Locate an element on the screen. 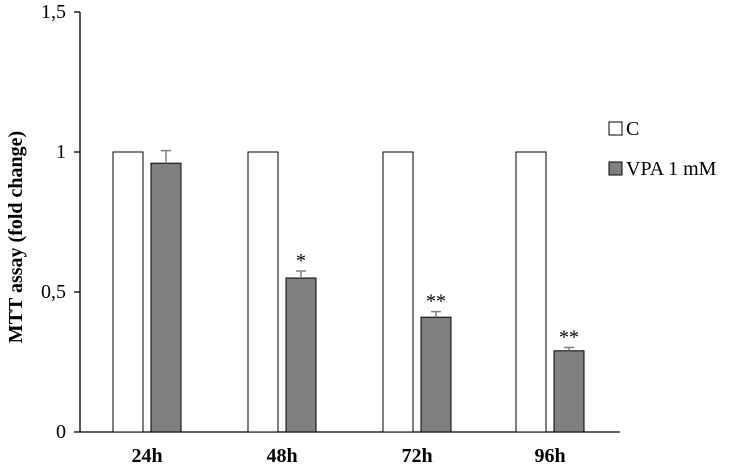  y-axis-label: MTT assay (fold change) is located at coordinates (16, 237).